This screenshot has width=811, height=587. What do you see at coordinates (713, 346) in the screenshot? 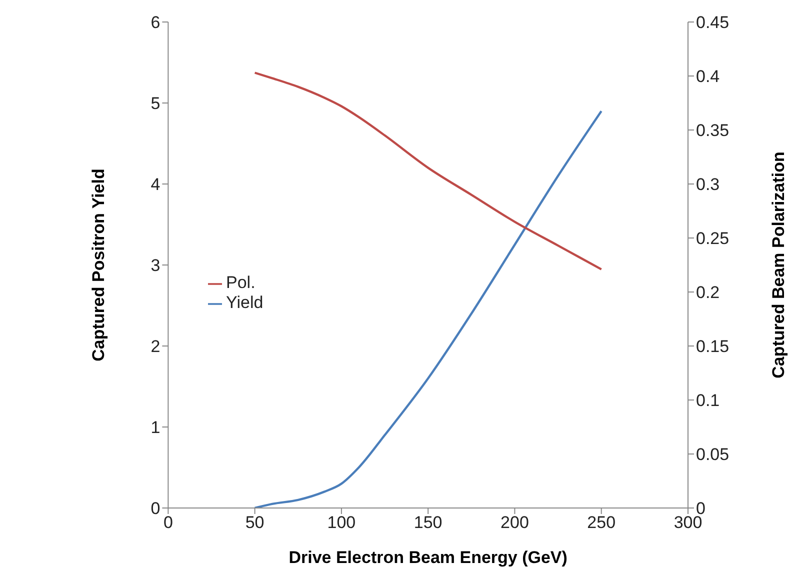
I see `y2-tick-label: 0.15` at bounding box center [713, 346].